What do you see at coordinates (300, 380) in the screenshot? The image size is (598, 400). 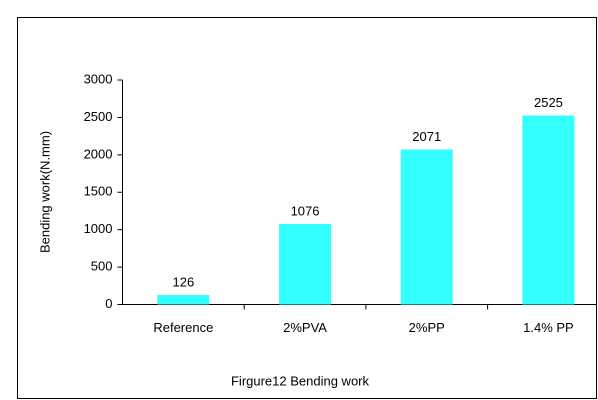 I see `chart-title: Firgure12 Bending work` at bounding box center [300, 380].